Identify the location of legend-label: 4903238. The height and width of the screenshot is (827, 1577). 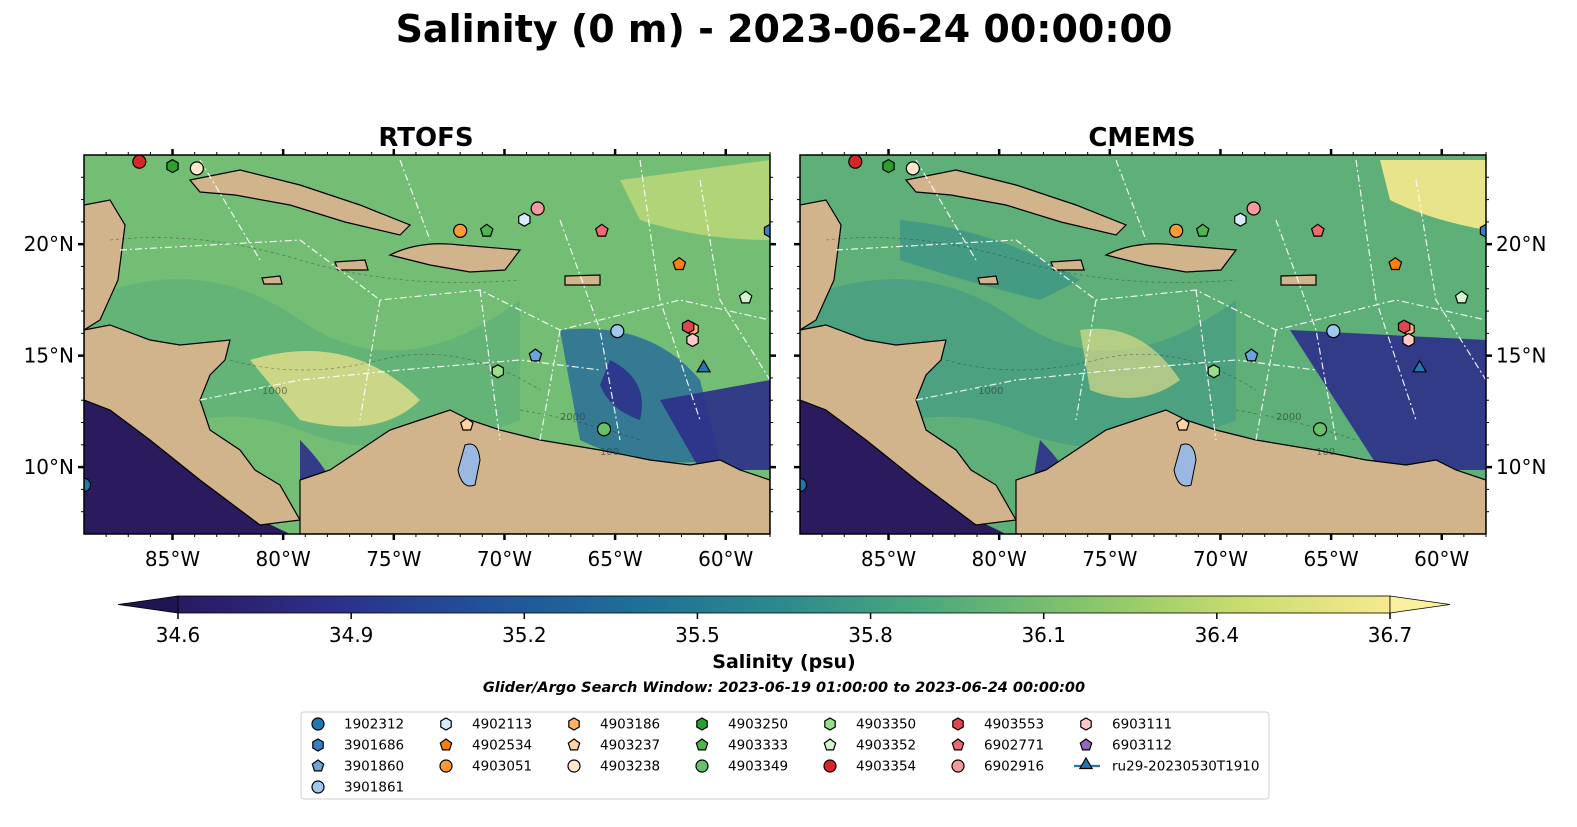
(630, 767).